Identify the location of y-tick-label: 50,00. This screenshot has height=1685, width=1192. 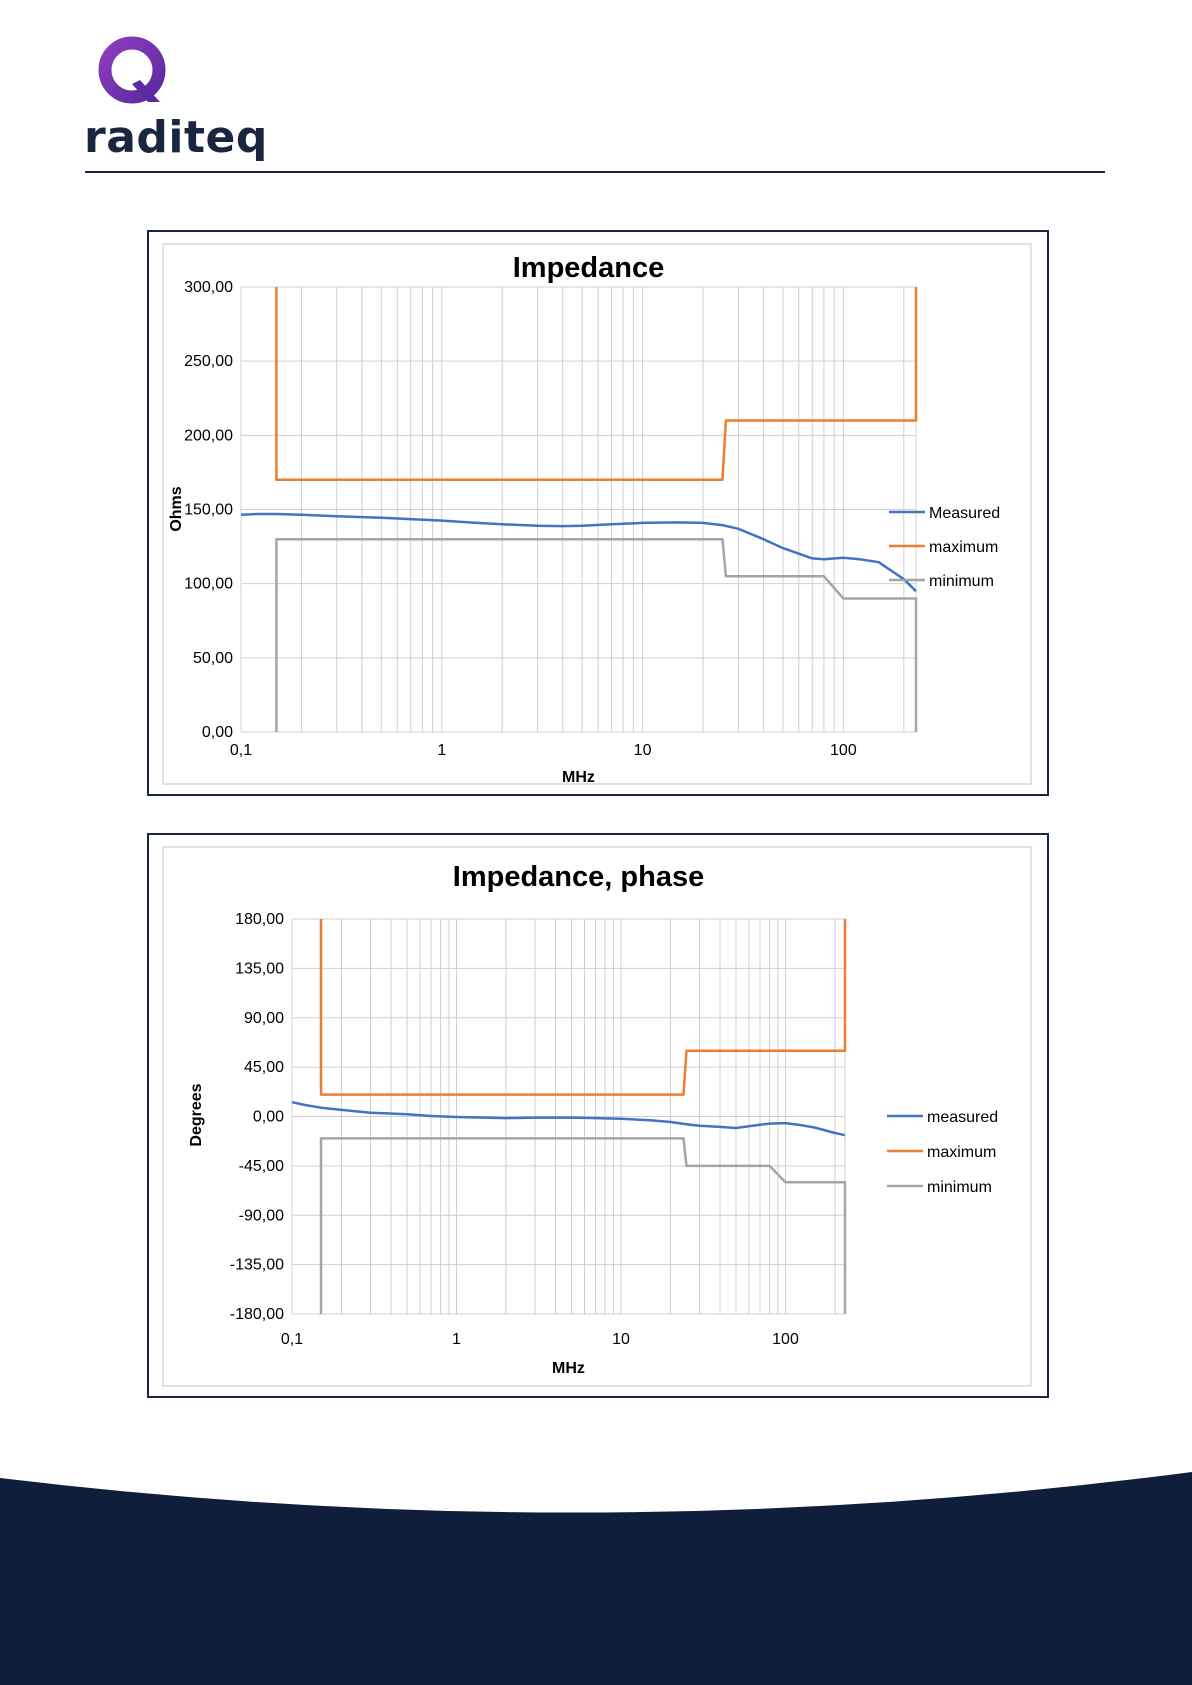
(213, 658).